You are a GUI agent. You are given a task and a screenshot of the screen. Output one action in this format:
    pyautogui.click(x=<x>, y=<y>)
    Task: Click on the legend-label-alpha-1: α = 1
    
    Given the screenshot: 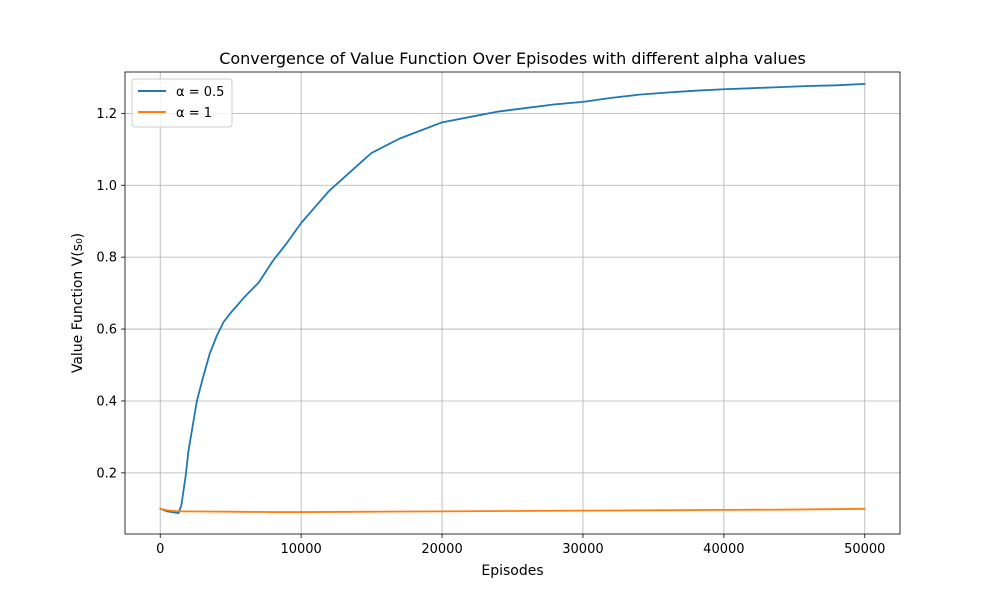 What is the action you would take?
    pyautogui.click(x=194, y=113)
    